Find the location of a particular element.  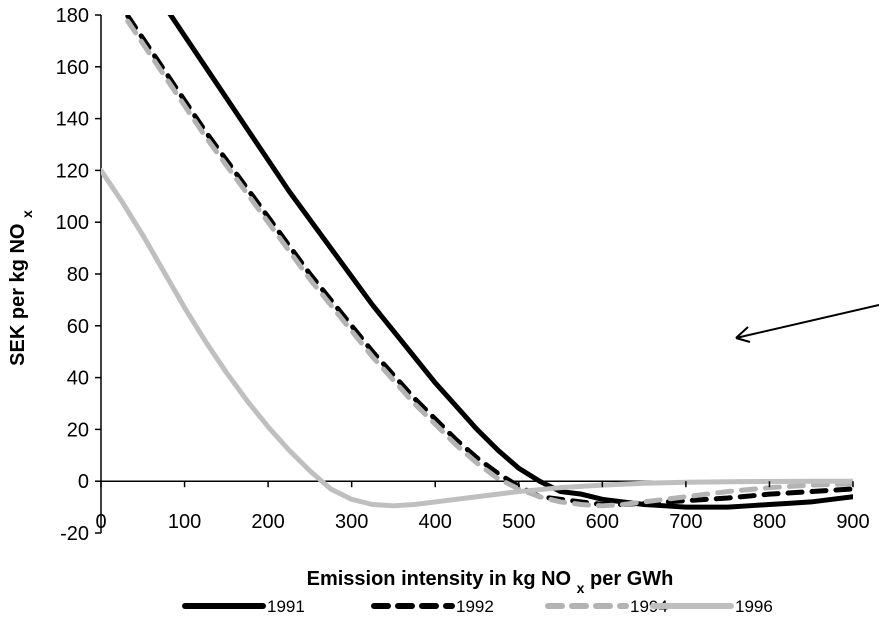

y-tick-label: 120 is located at coordinates (72, 171).